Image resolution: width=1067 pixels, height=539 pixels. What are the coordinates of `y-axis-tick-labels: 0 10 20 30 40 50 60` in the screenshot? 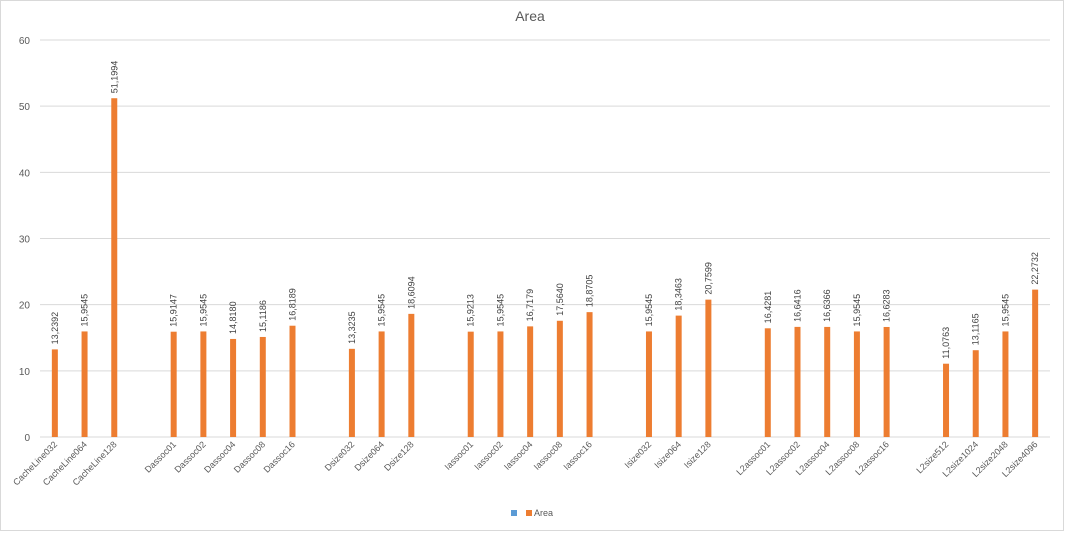 It's located at (25, 240).